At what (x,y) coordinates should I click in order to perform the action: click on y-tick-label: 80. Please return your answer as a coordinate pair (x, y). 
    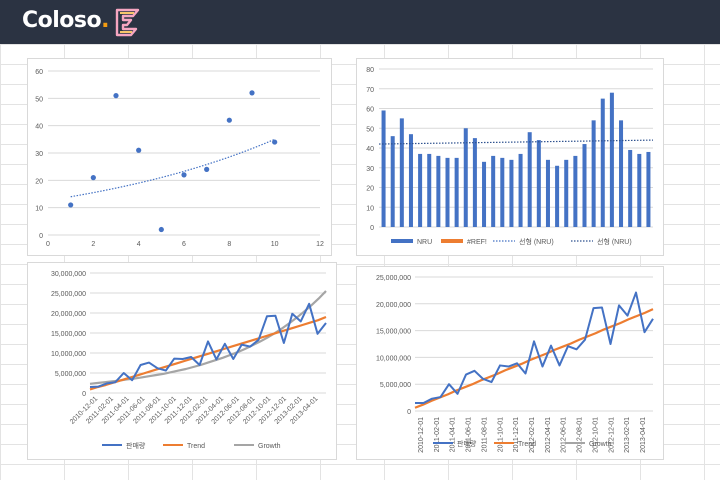
    Looking at the image, I should click on (370, 70).